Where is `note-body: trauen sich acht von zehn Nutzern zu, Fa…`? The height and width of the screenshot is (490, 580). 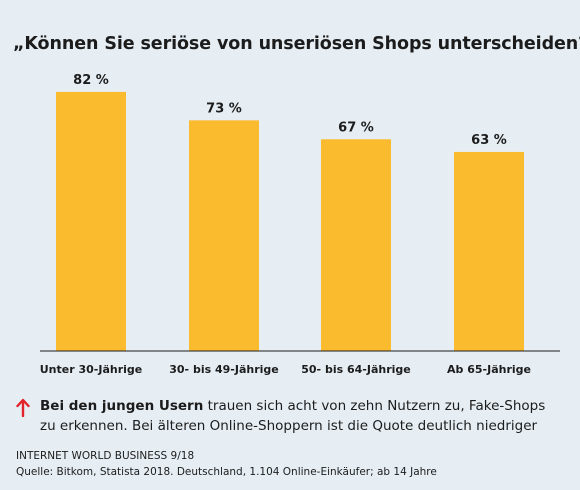 note-body: trauen sich acht von zehn Nutzern zu, Fa… is located at coordinates (293, 416).